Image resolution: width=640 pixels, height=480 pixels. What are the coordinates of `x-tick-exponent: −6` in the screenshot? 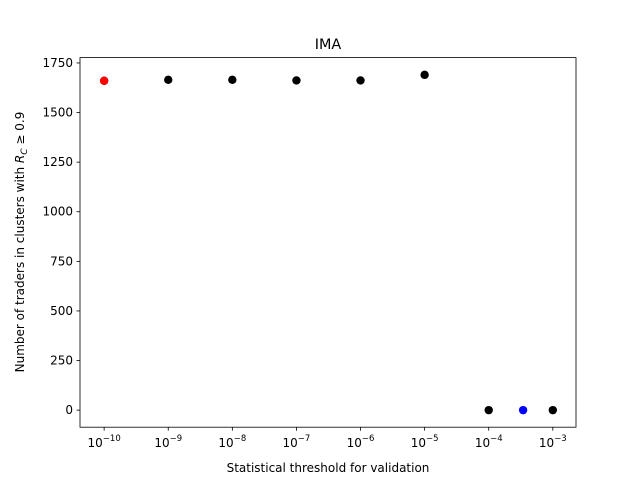 It's located at (368, 439).